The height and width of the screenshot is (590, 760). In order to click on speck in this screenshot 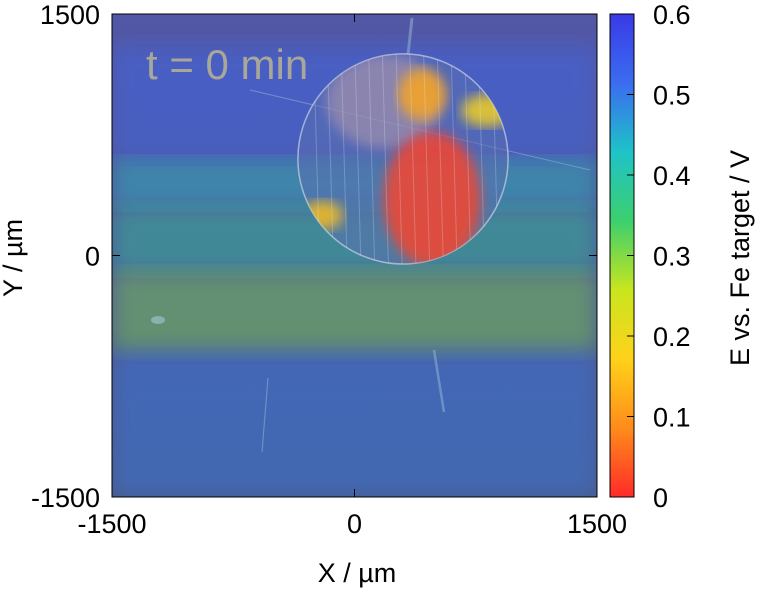, I will do `click(158, 320)`.